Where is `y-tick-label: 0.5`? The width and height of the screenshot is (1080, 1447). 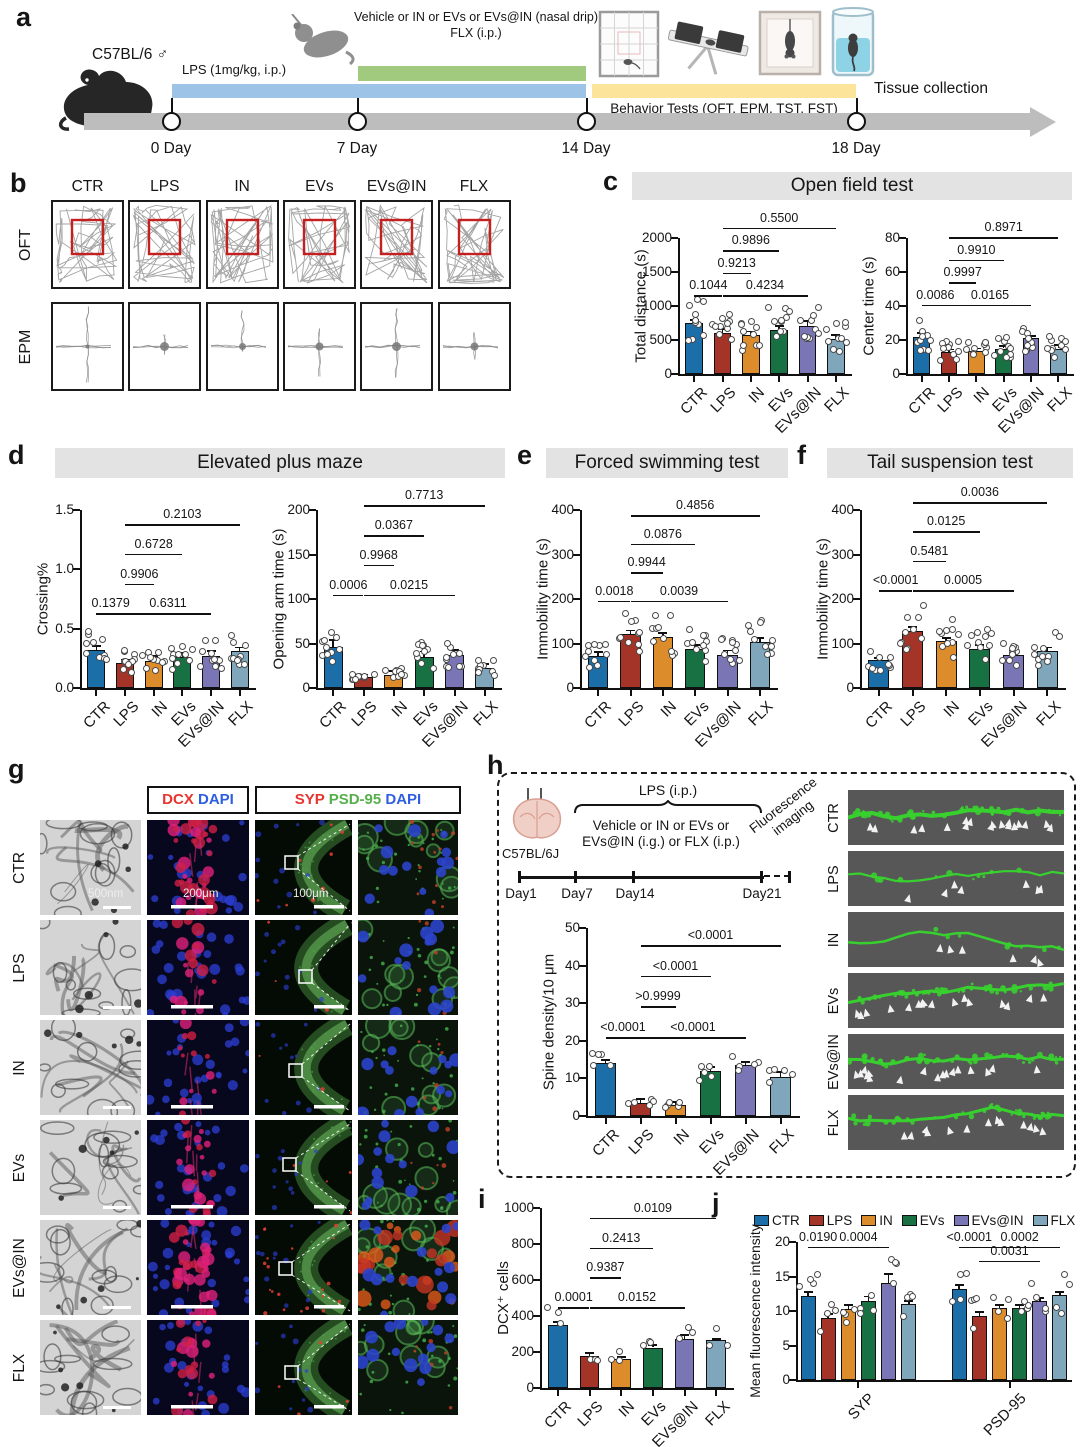 y-tick-label: 0.5 is located at coordinates (64, 628).